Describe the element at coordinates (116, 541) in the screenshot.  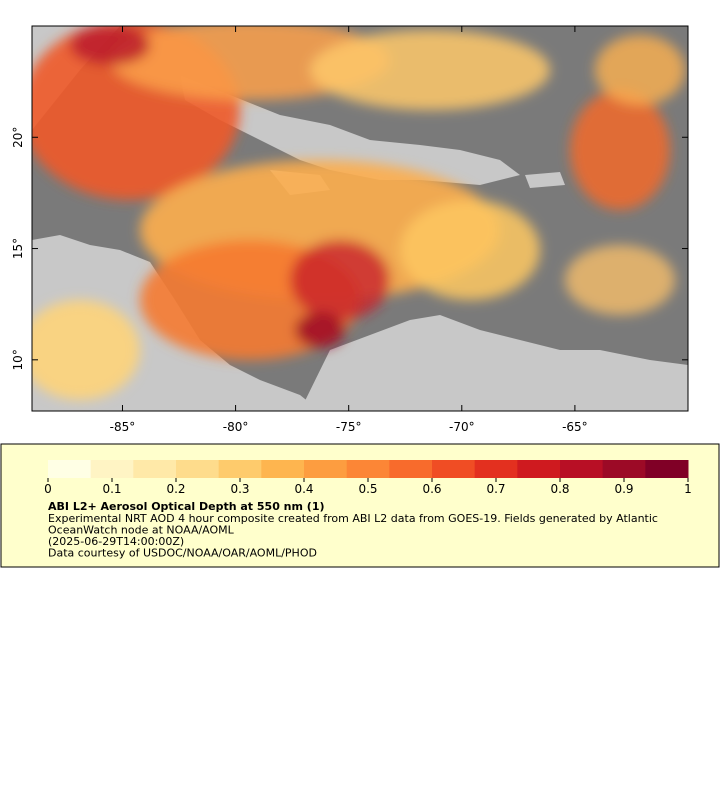
I see `legend-line: (2025-06-29T14:00:00Z)` at that location.